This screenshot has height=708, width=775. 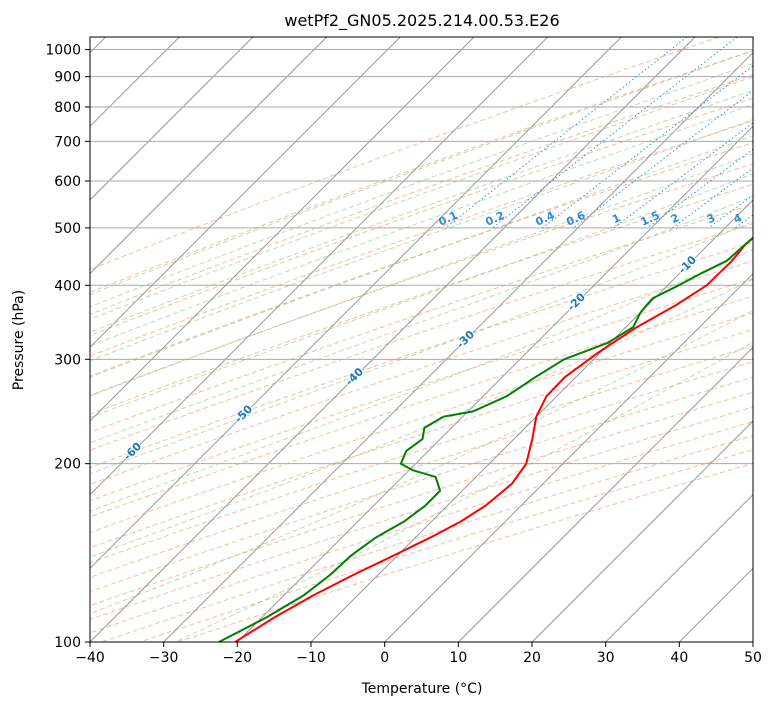 What do you see at coordinates (90, 658) in the screenshot?
I see `x-tick-label: −40` at bounding box center [90, 658].